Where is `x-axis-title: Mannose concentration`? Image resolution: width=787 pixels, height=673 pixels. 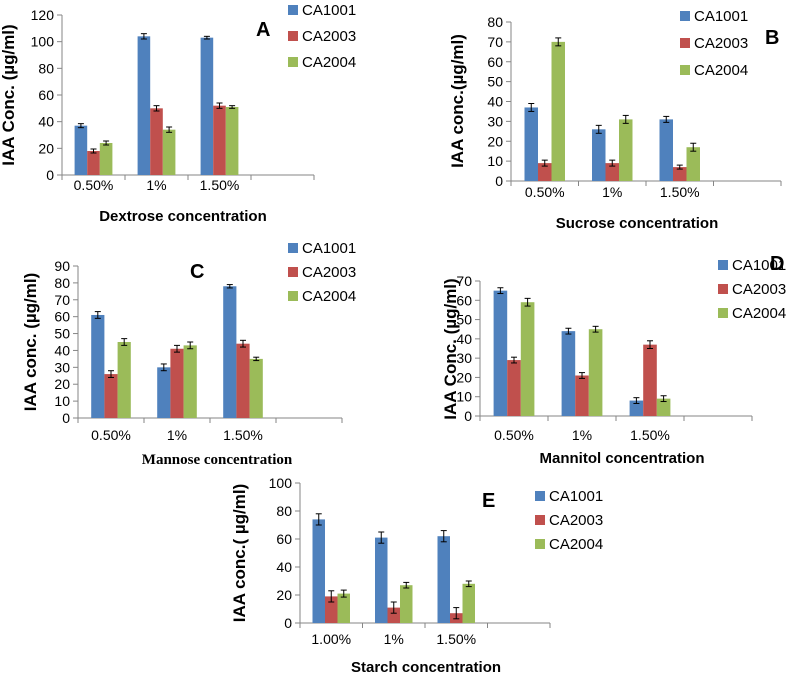 x-axis-title: Mannose concentration is located at coordinates (217, 460).